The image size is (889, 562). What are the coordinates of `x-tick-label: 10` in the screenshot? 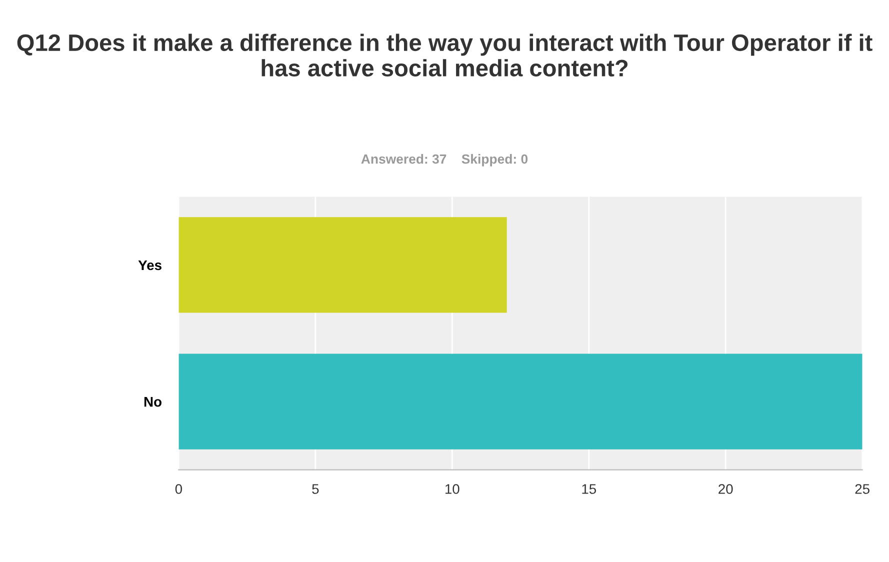 It's located at (452, 489).